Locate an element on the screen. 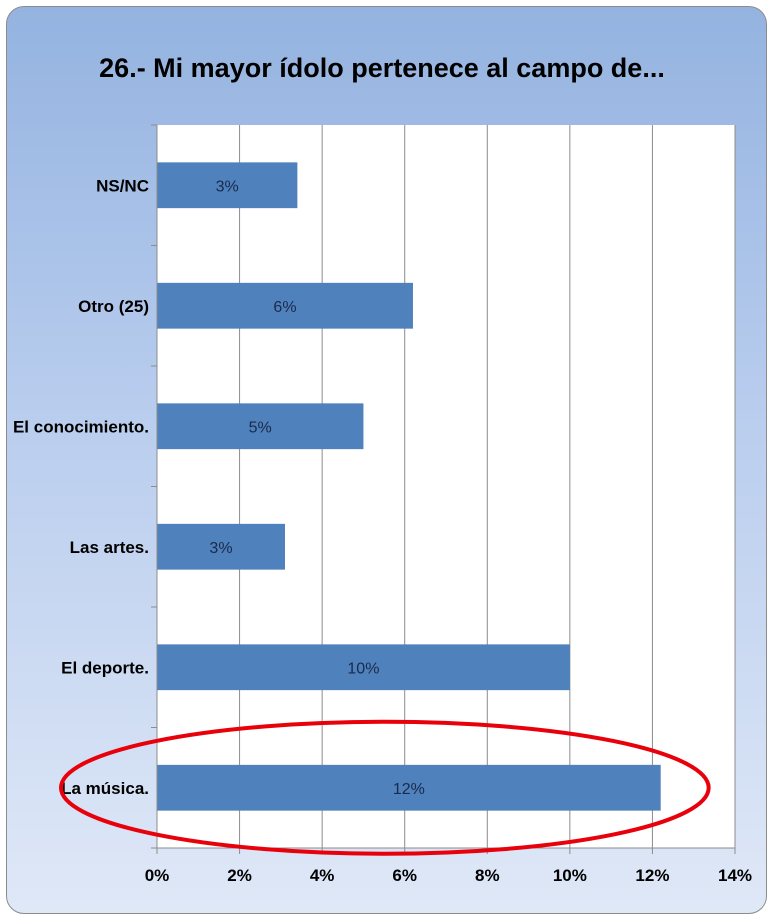  category-label: Las artes. is located at coordinates (109, 547).